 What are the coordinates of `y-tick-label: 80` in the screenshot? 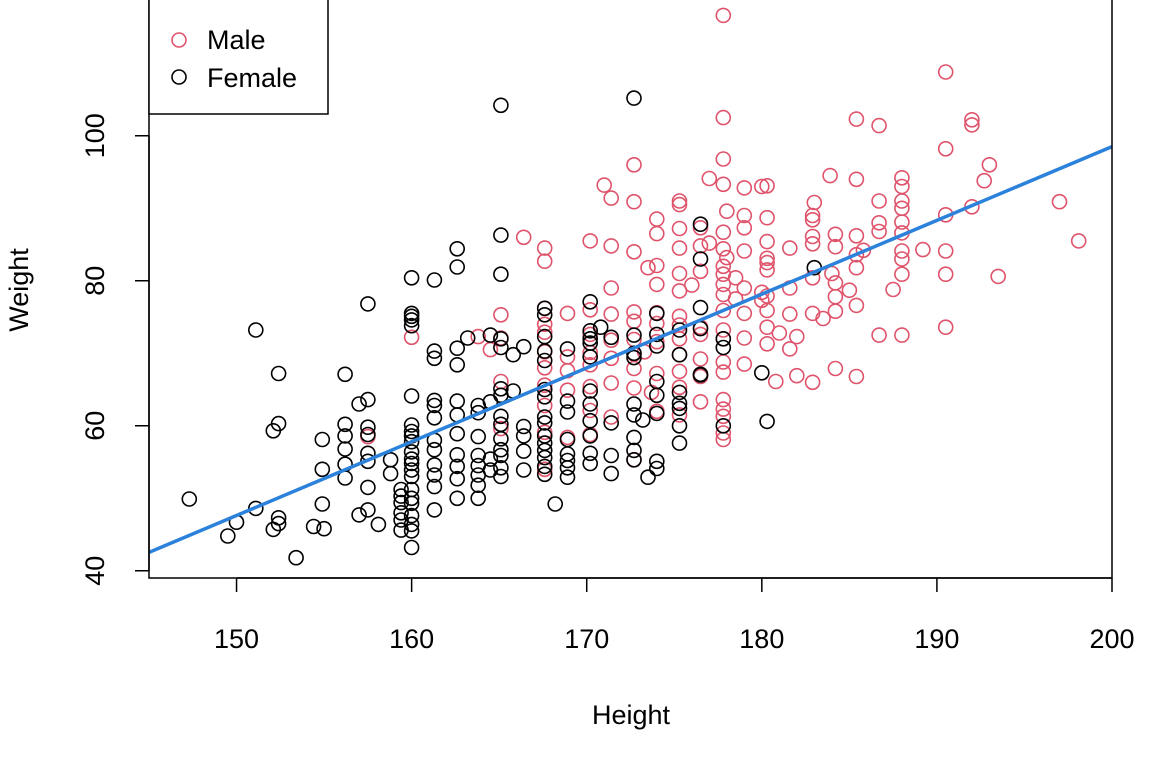 It's located at (95, 281).